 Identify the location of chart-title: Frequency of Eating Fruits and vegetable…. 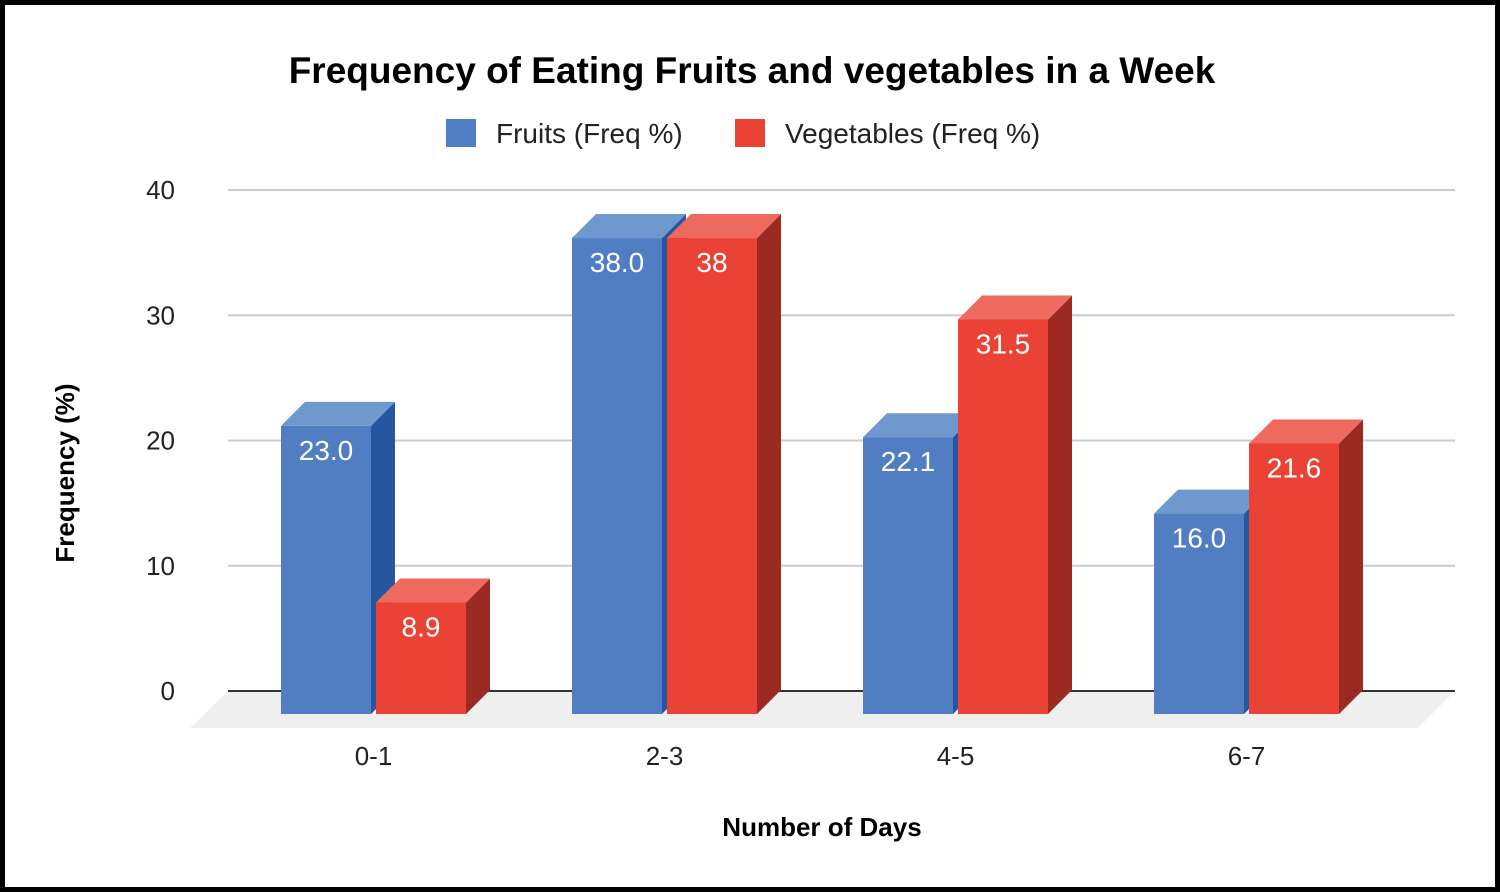
(752, 70).